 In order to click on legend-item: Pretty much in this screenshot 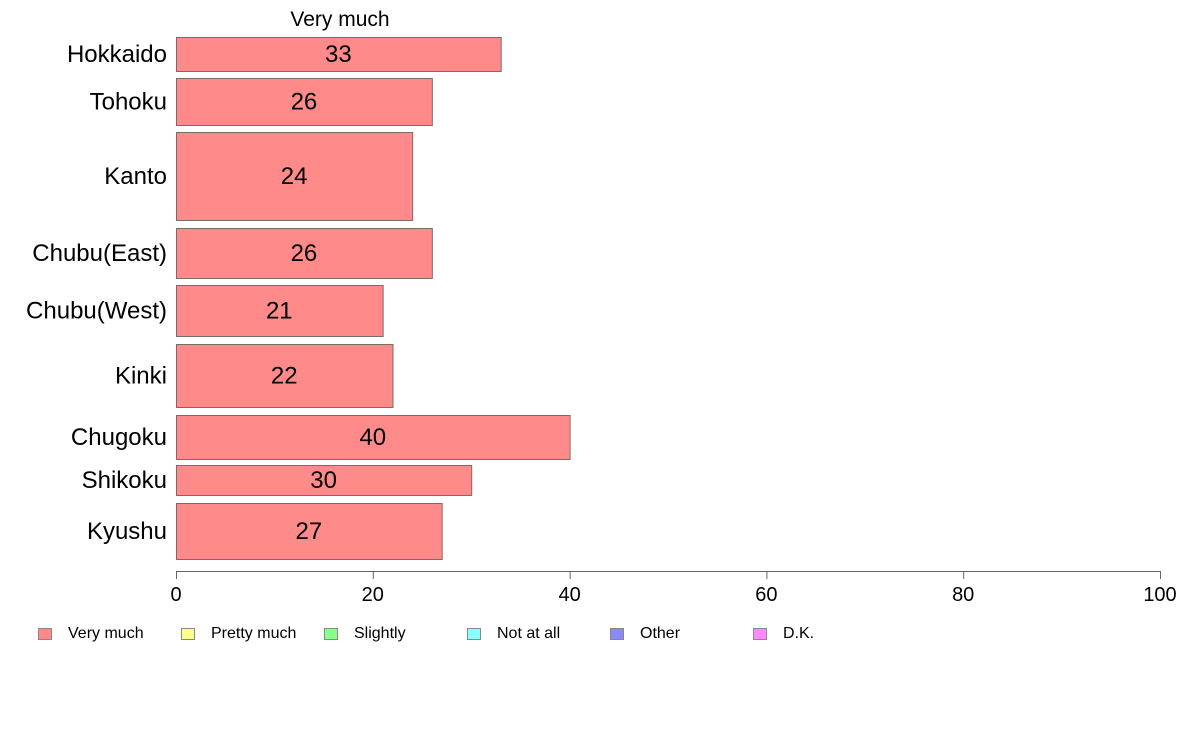, I will do `click(238, 634)`.